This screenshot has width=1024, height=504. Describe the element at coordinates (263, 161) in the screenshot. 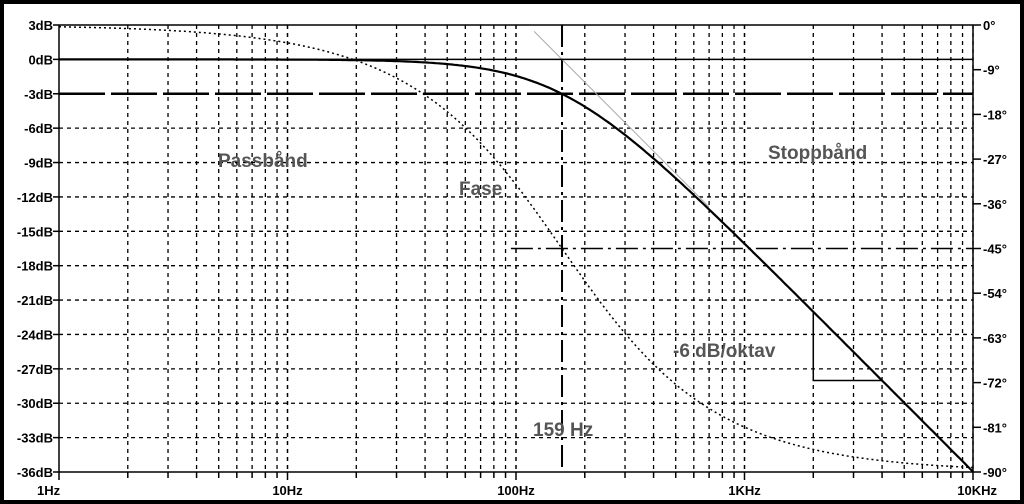

I see `passband-label: Passbånd` at that location.